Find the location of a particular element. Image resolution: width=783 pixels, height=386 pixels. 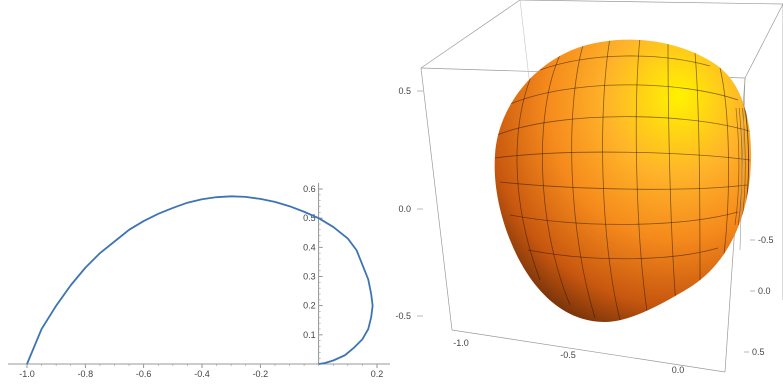

y-tick-label-3d: 0.0 is located at coordinates (764, 291).